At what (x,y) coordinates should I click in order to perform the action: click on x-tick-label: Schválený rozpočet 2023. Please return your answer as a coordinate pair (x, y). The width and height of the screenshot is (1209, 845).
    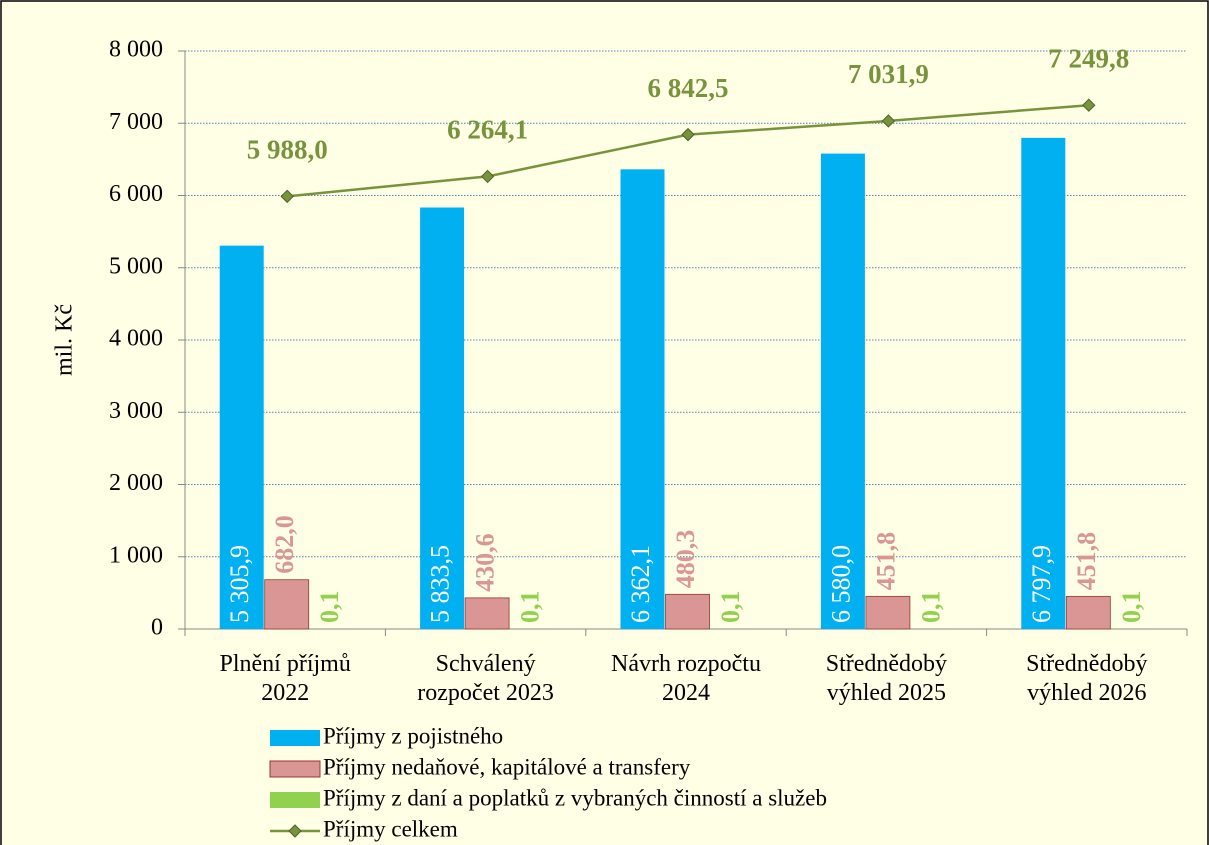
    Looking at the image, I should click on (485, 678).